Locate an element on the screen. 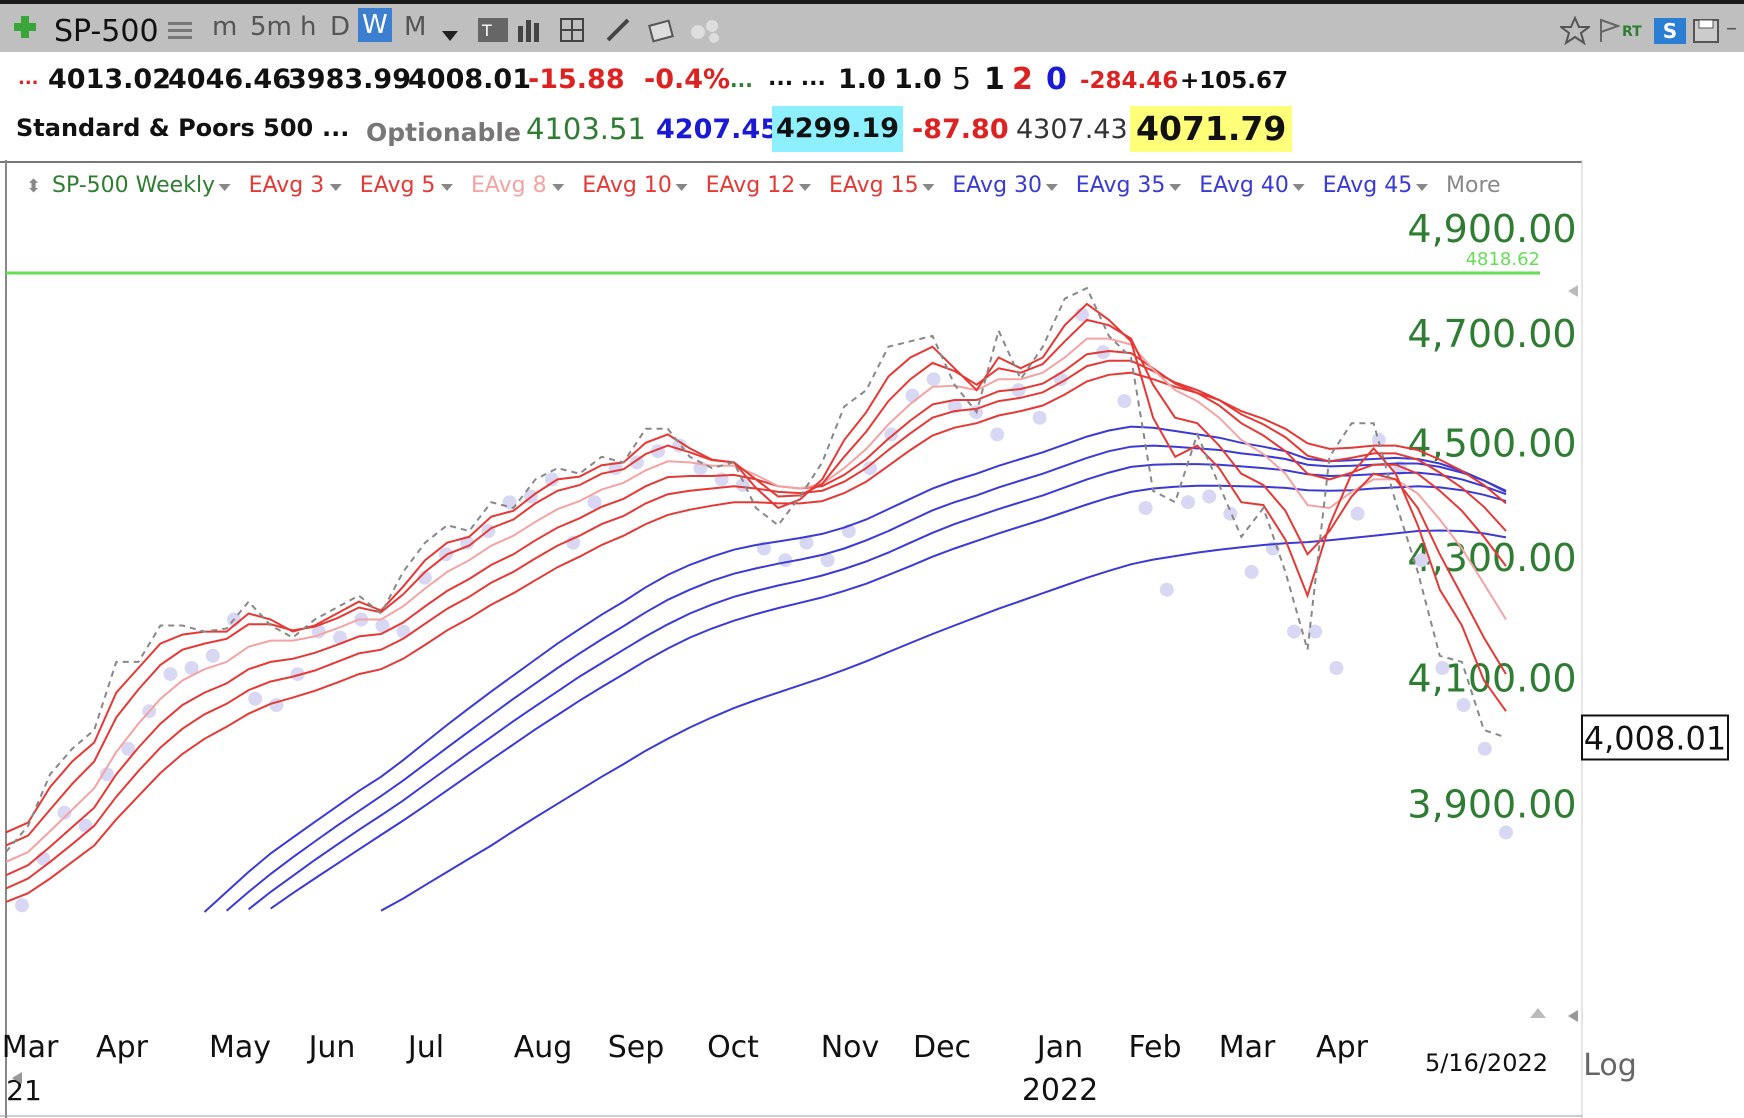  eraser-icon is located at coordinates (662, 33).